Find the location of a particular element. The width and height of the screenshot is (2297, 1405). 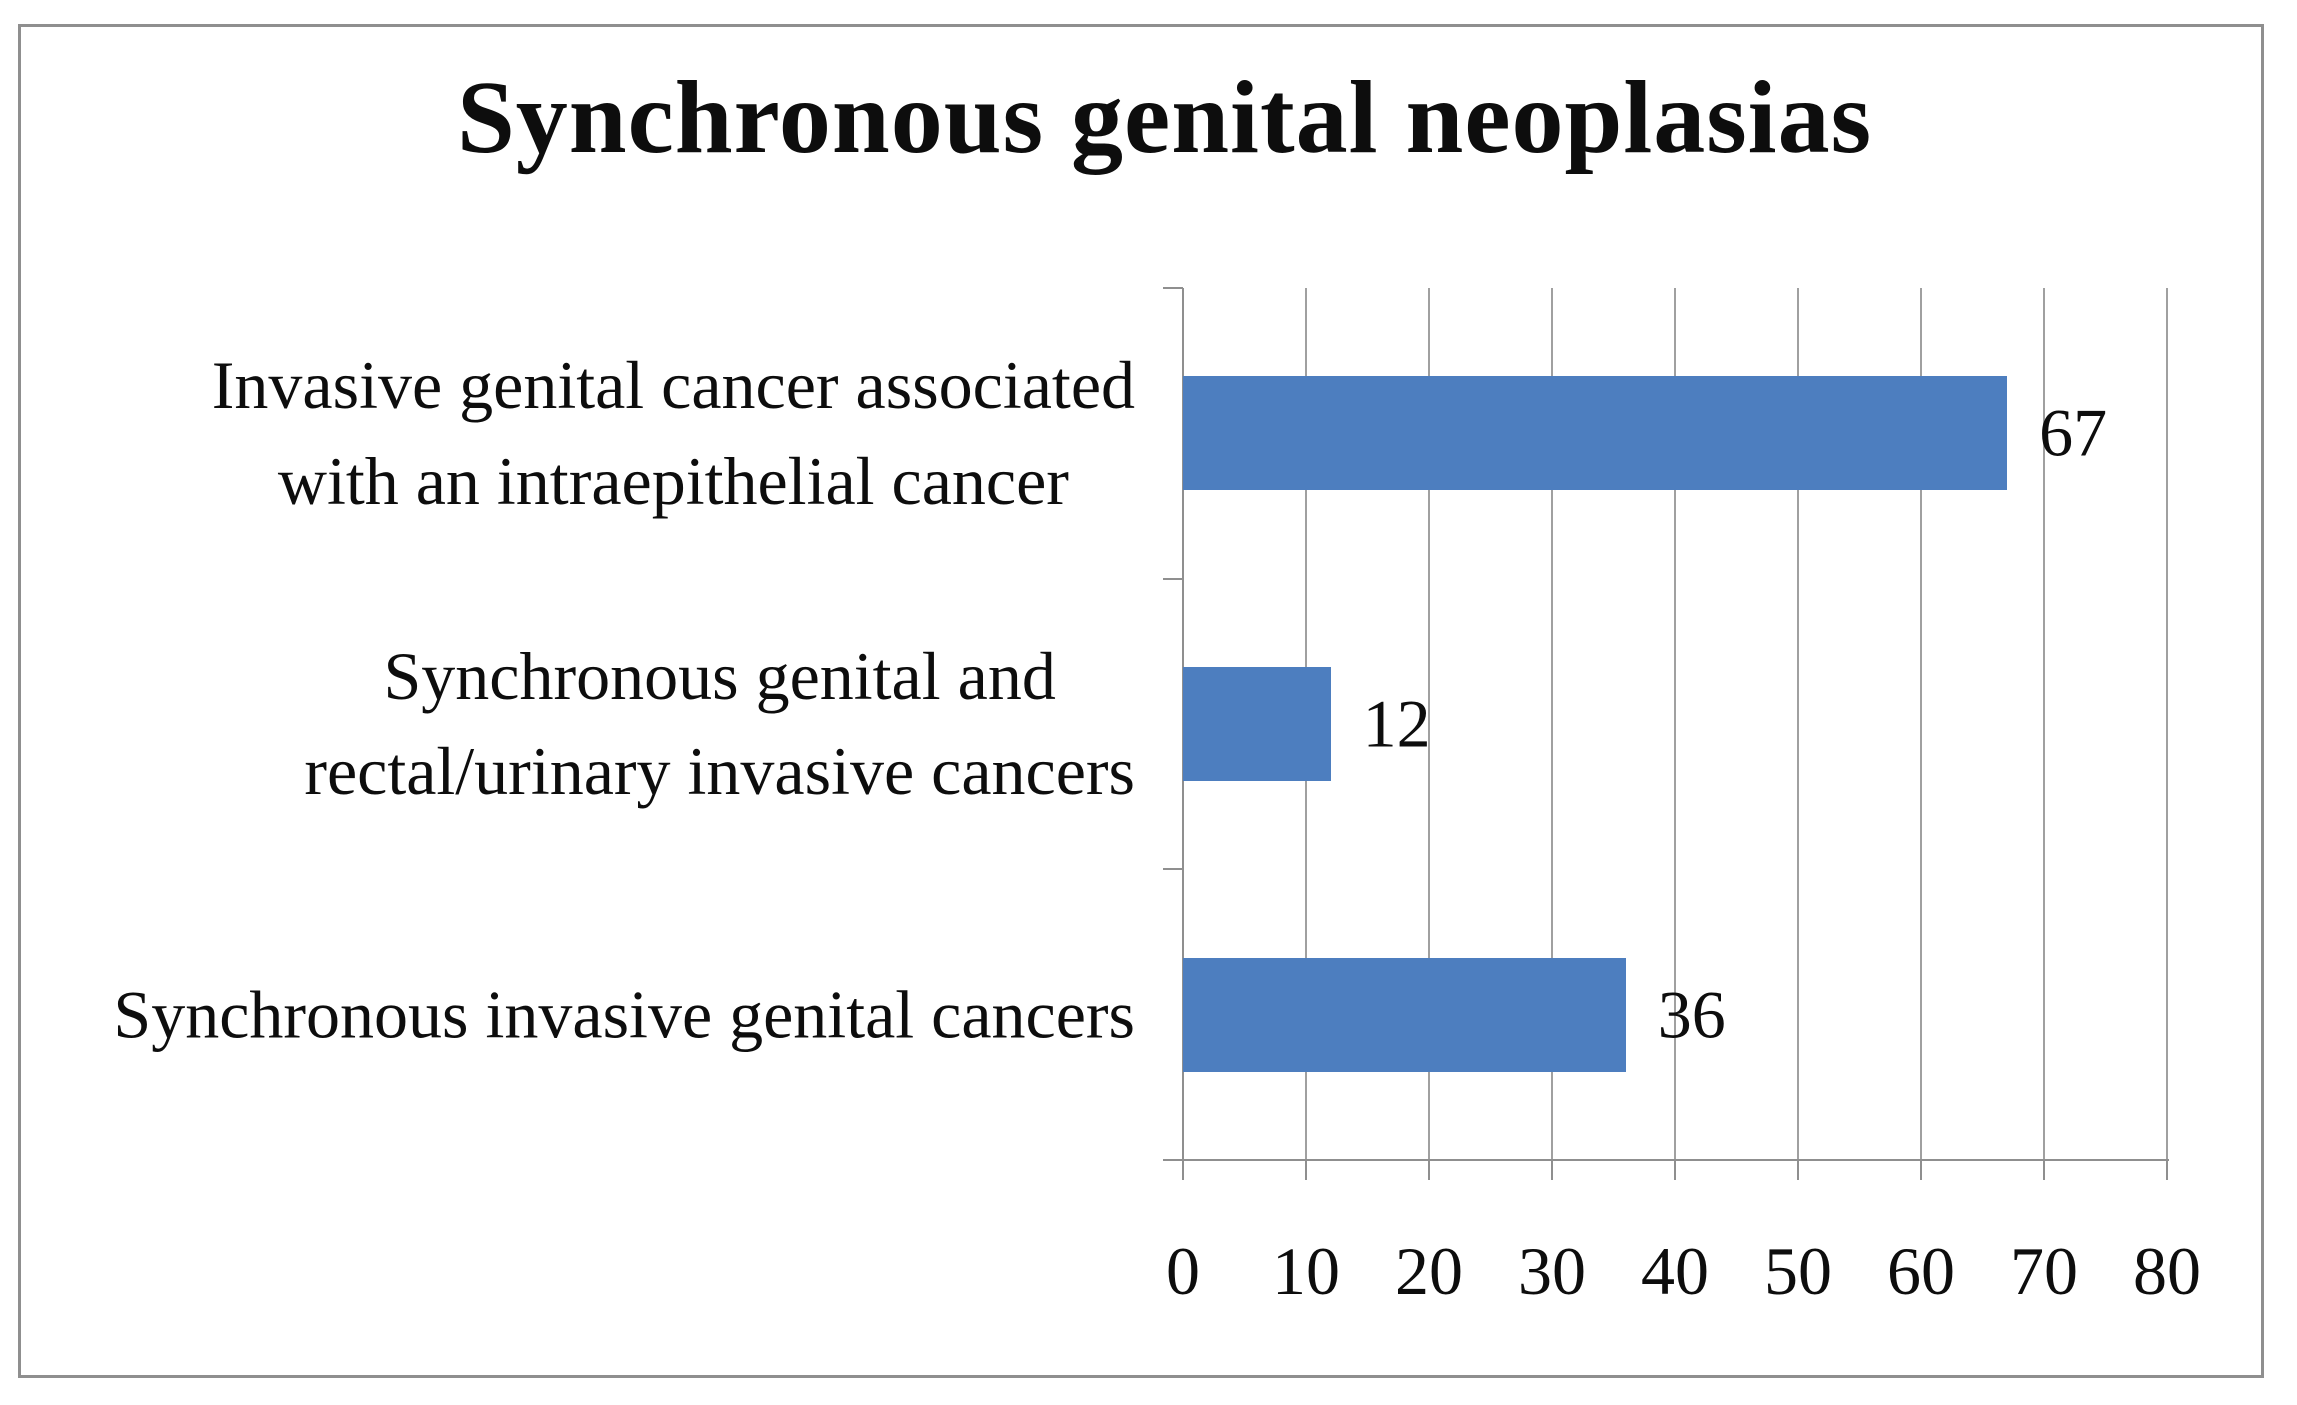

value-axis-line is located at coordinates (1666, 1160).